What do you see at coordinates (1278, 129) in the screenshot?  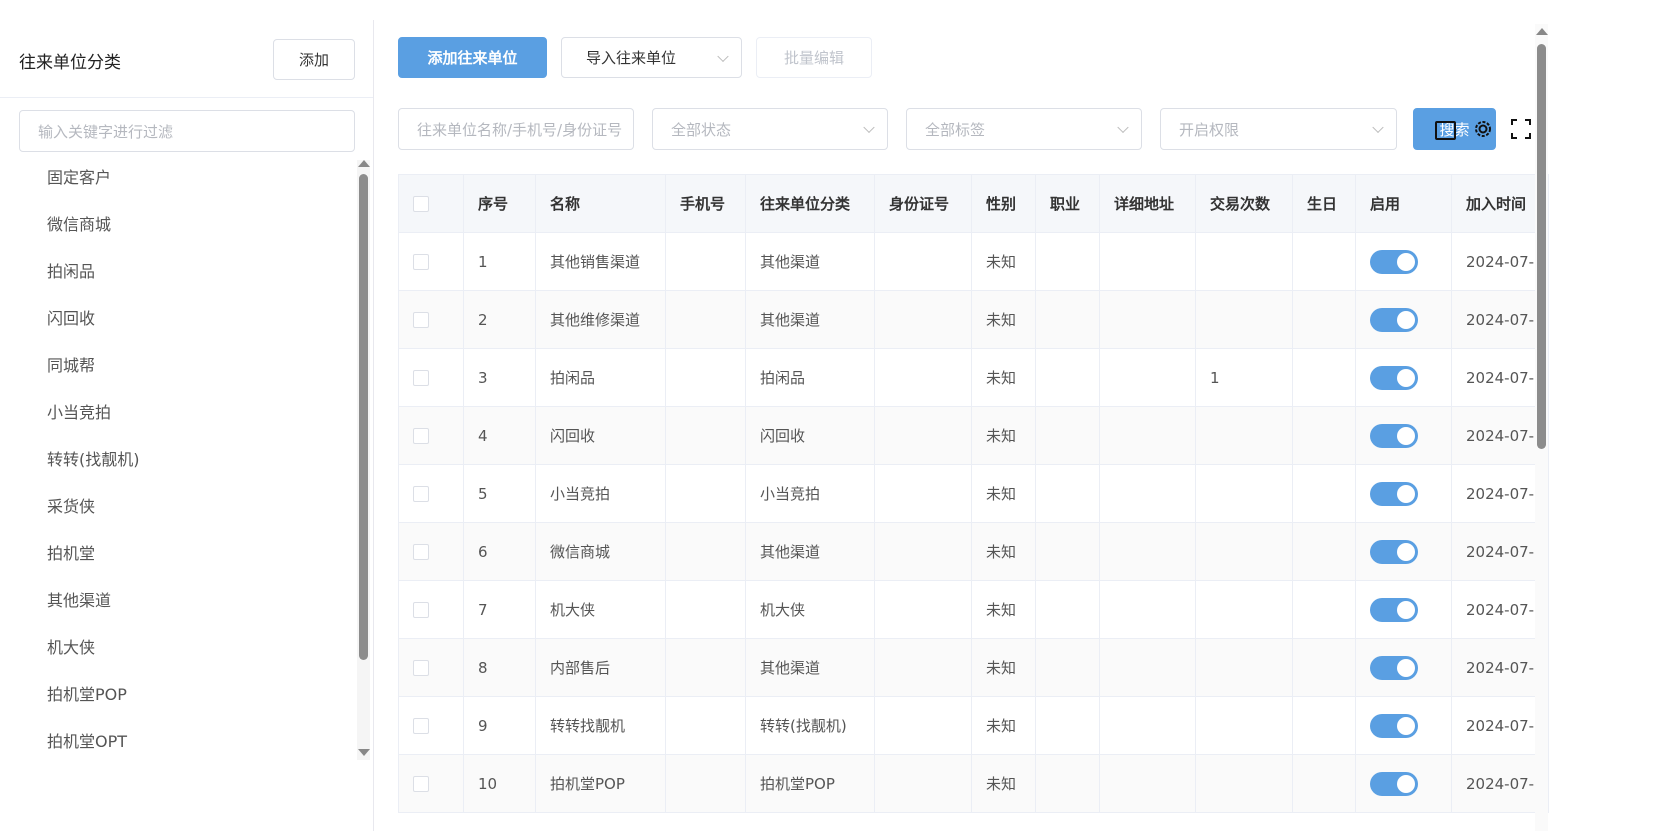 I see `permission-select: 开启权限` at bounding box center [1278, 129].